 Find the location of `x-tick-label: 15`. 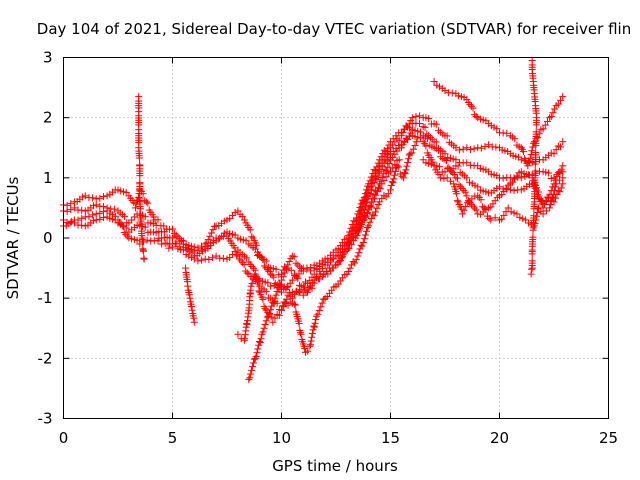

x-tick-label: 15 is located at coordinates (390, 438).